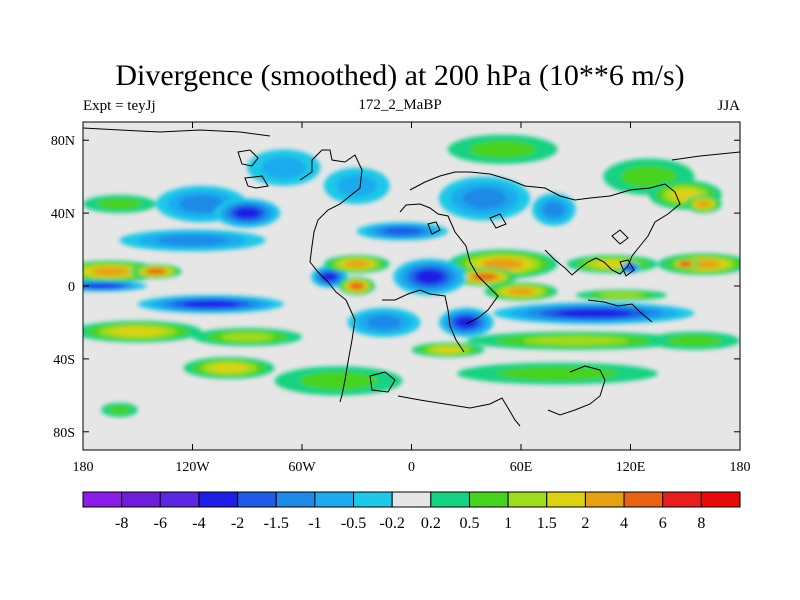 This screenshot has height=600, width=800. What do you see at coordinates (63, 214) in the screenshot?
I see `y-tick-label: 40N` at bounding box center [63, 214].